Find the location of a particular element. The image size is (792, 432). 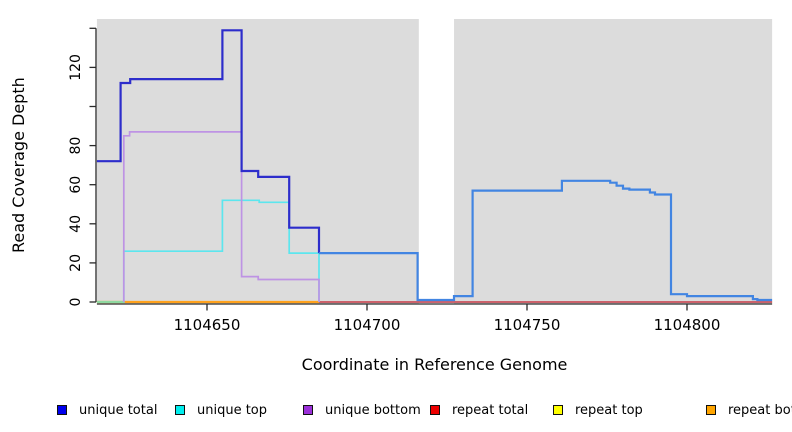

x-tick-label: 1104800 is located at coordinates (687, 325).